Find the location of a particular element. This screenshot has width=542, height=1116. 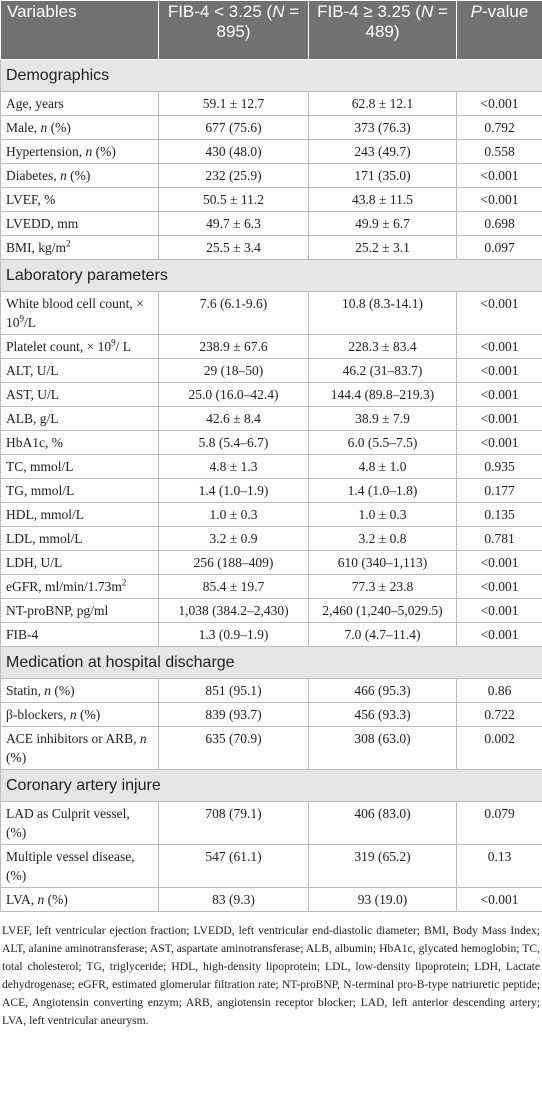

value-cell: 4.8 ± 1.0 is located at coordinates (382, 466).